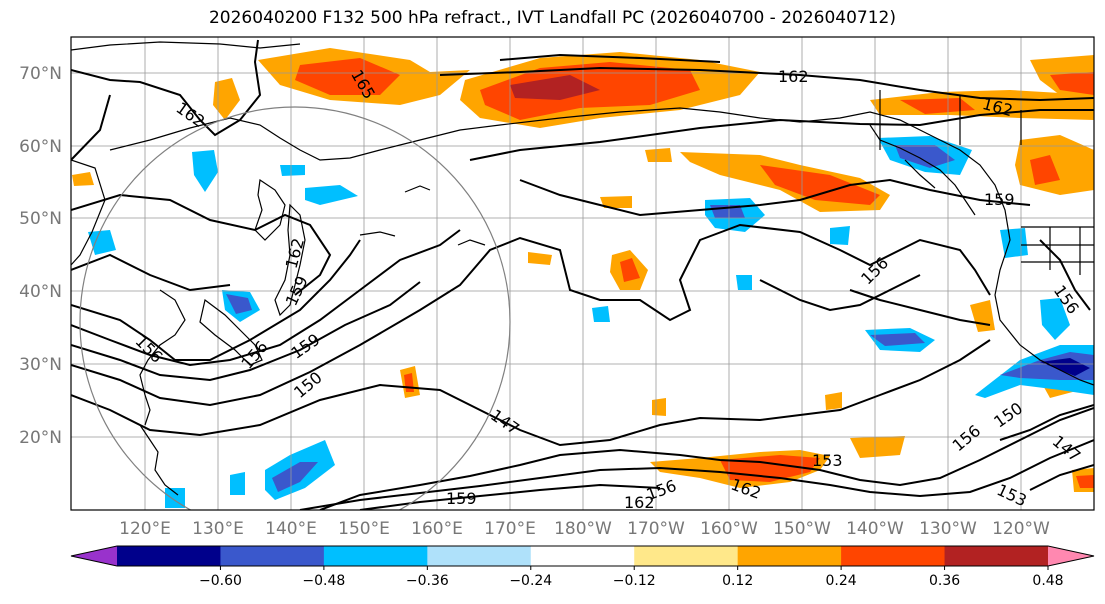 The width and height of the screenshot is (1105, 604). I want to click on longitude-label: 130°E, so click(218, 529).